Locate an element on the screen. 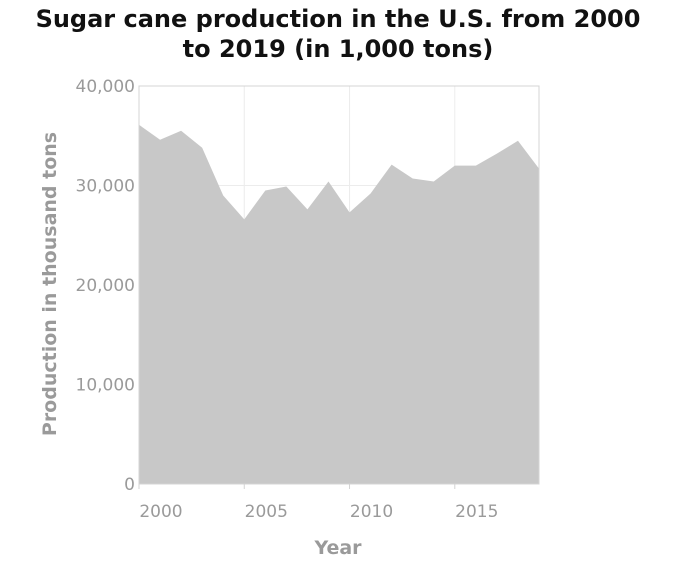 The width and height of the screenshot is (676, 568). x-axis-label: Year is located at coordinates (337, 548).